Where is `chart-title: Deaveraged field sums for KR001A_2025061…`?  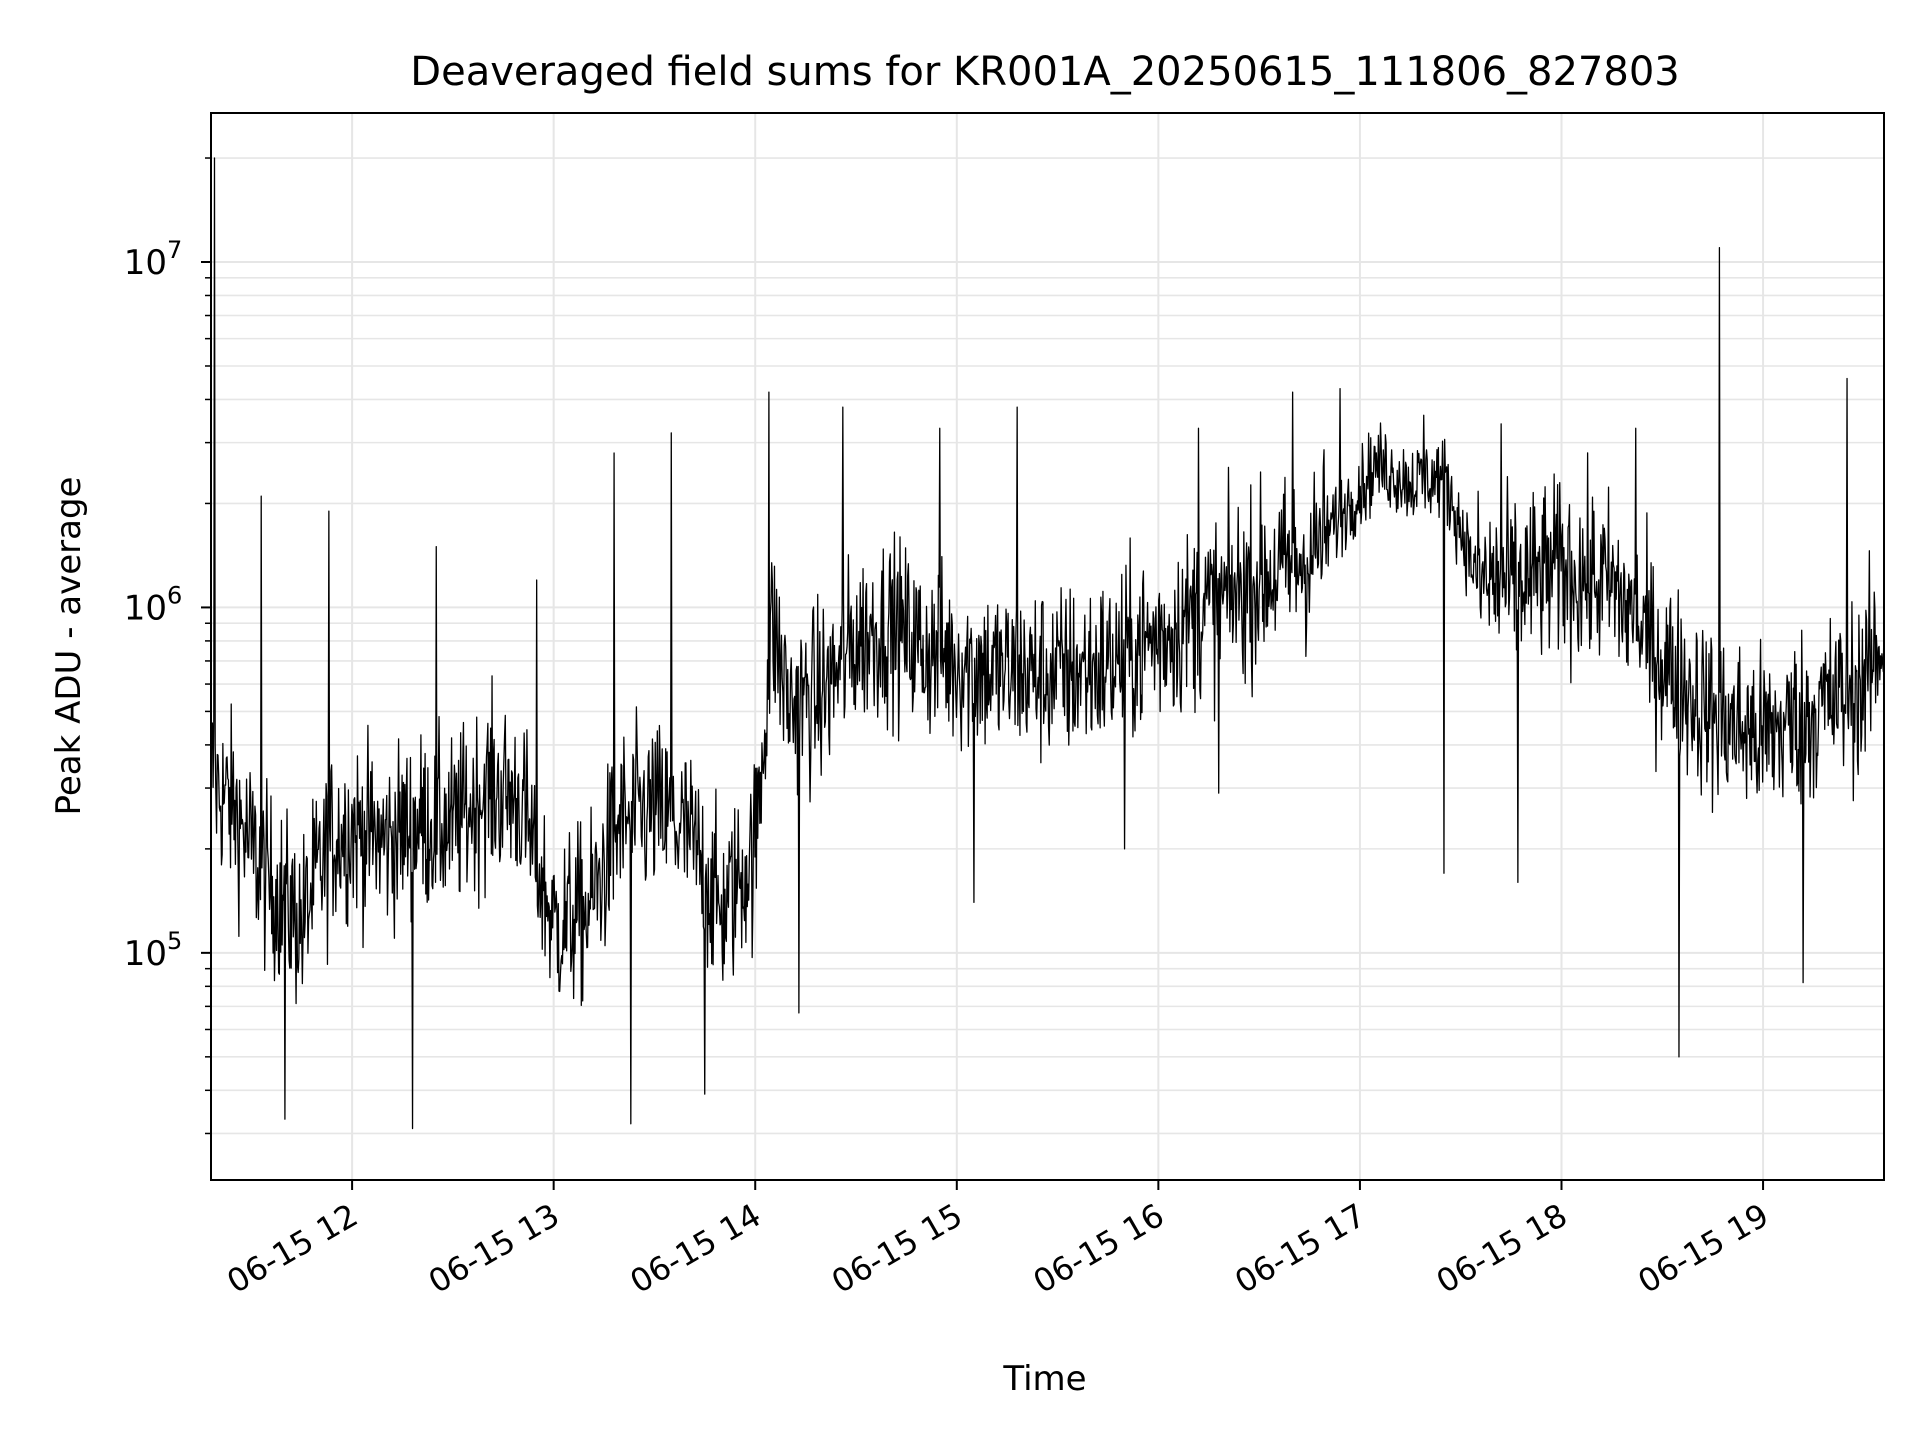 chart-title: Deaveraged field sums for KR001A_2025061… is located at coordinates (1044, 72).